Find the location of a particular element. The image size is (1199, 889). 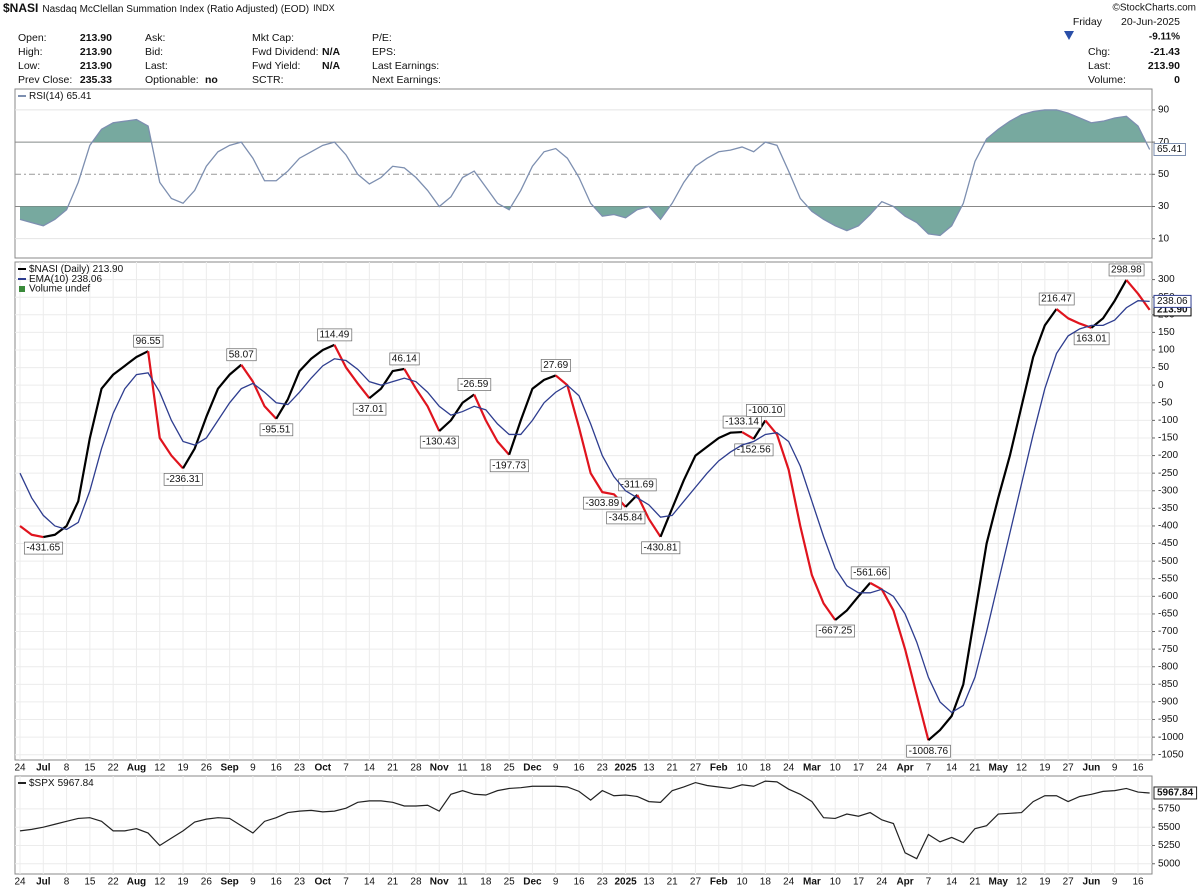

data-label: -667.25 is located at coordinates (835, 631).